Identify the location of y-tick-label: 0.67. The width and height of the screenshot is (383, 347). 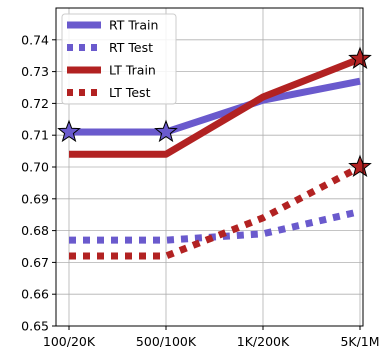
(35, 262).